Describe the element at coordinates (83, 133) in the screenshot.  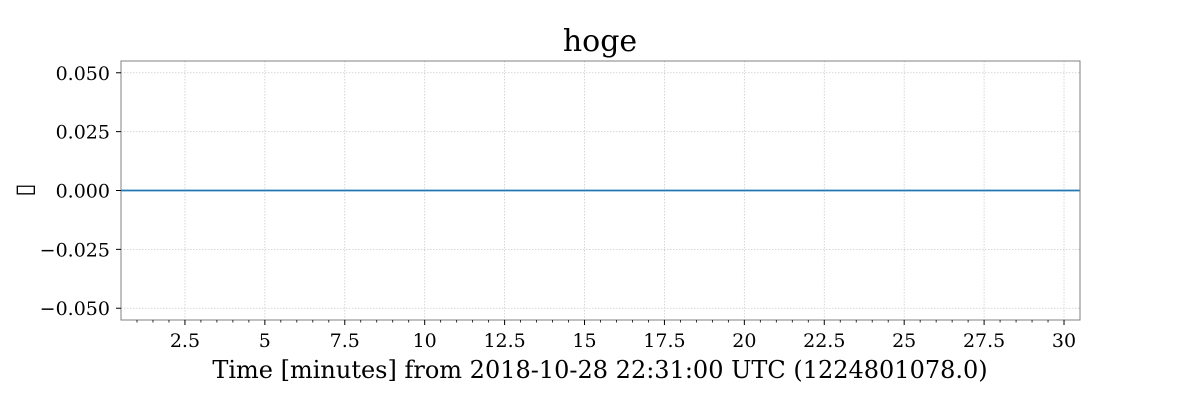
I see `y-tick-label: 0.025` at that location.